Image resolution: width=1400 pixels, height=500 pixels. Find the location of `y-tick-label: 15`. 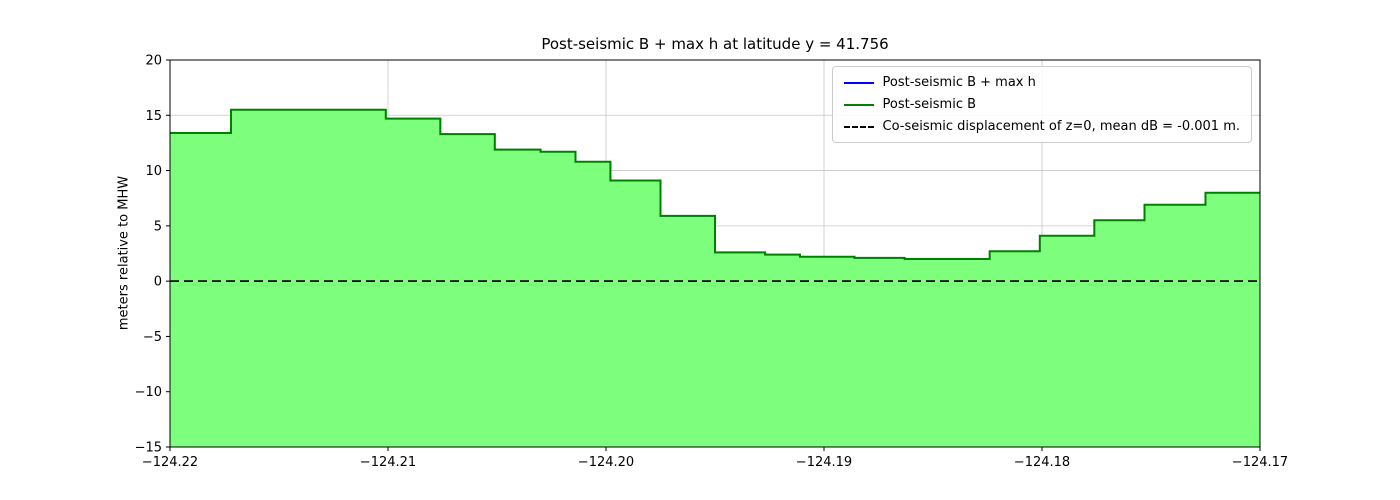

y-tick-label: 15 is located at coordinates (153, 116).